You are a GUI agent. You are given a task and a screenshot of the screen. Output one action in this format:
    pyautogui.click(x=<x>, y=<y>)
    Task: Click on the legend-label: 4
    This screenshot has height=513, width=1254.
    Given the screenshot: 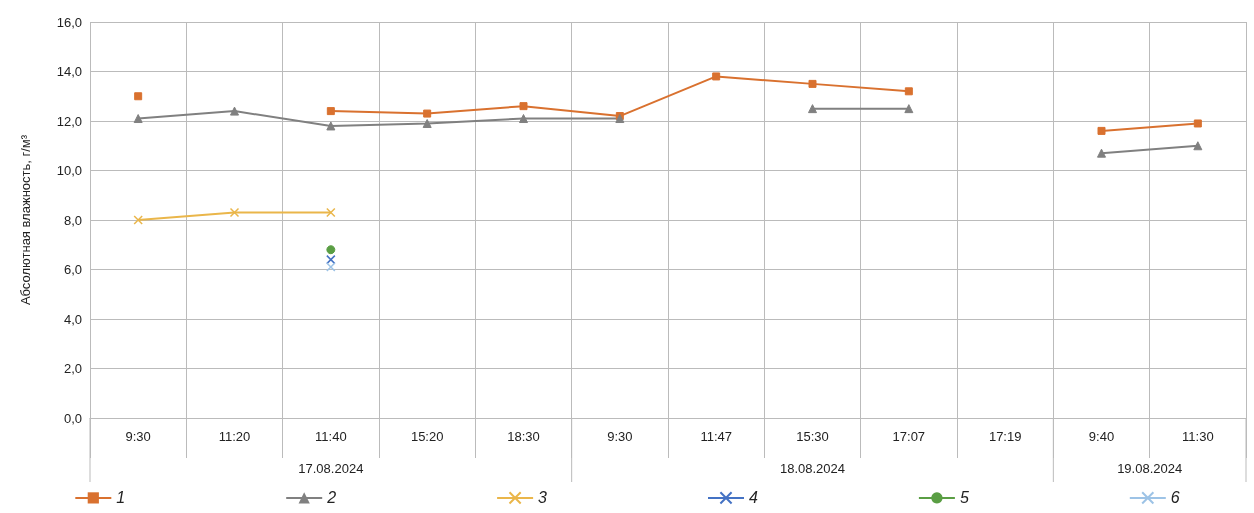 What is the action you would take?
    pyautogui.click(x=753, y=498)
    